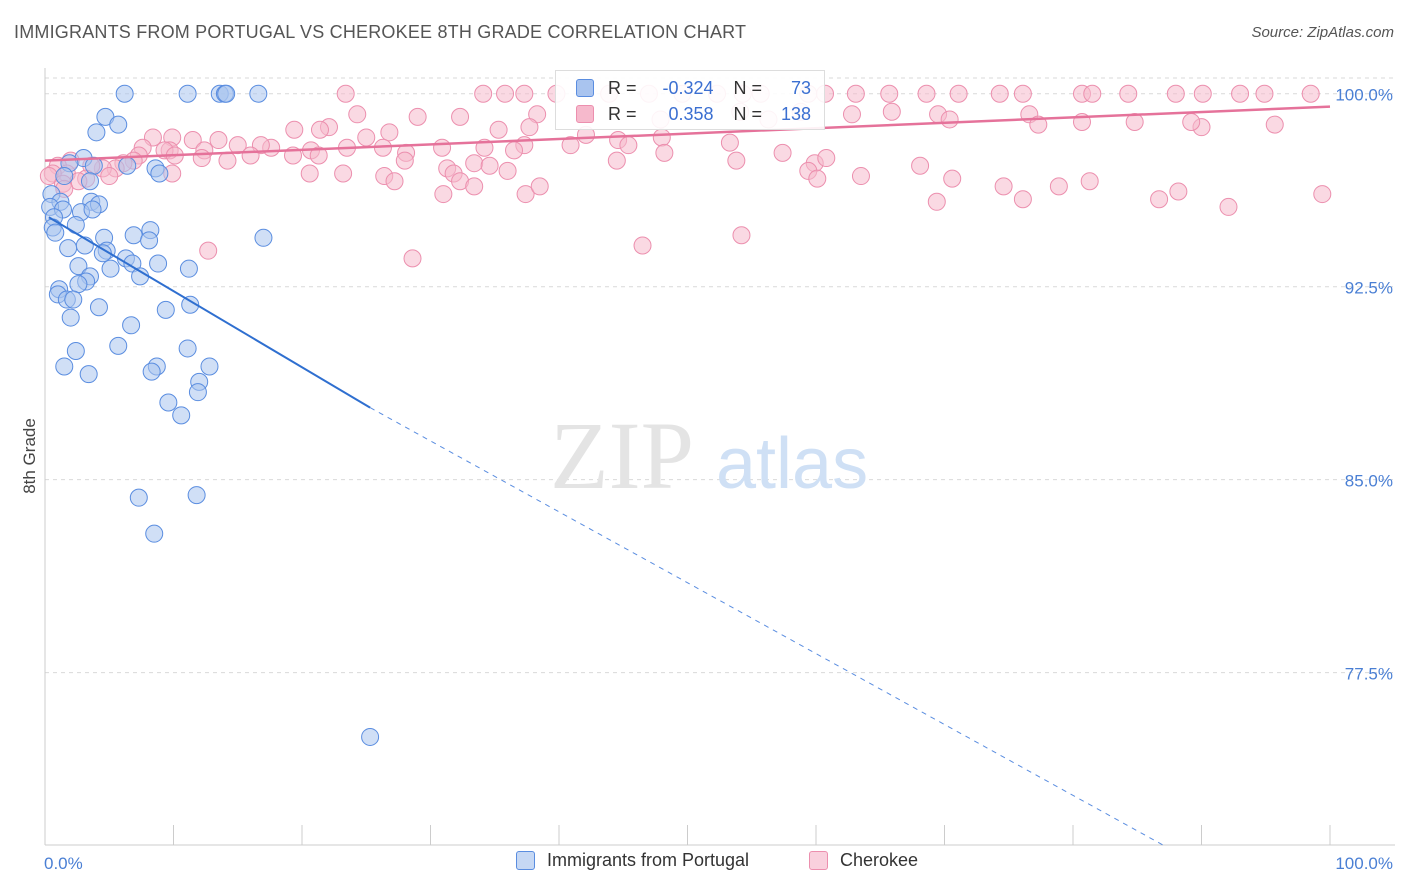 This screenshot has width=1406, height=892. What do you see at coordinates (648, 860) in the screenshot?
I see `legend-label-portugal: Immigrants from Portugal` at bounding box center [648, 860].